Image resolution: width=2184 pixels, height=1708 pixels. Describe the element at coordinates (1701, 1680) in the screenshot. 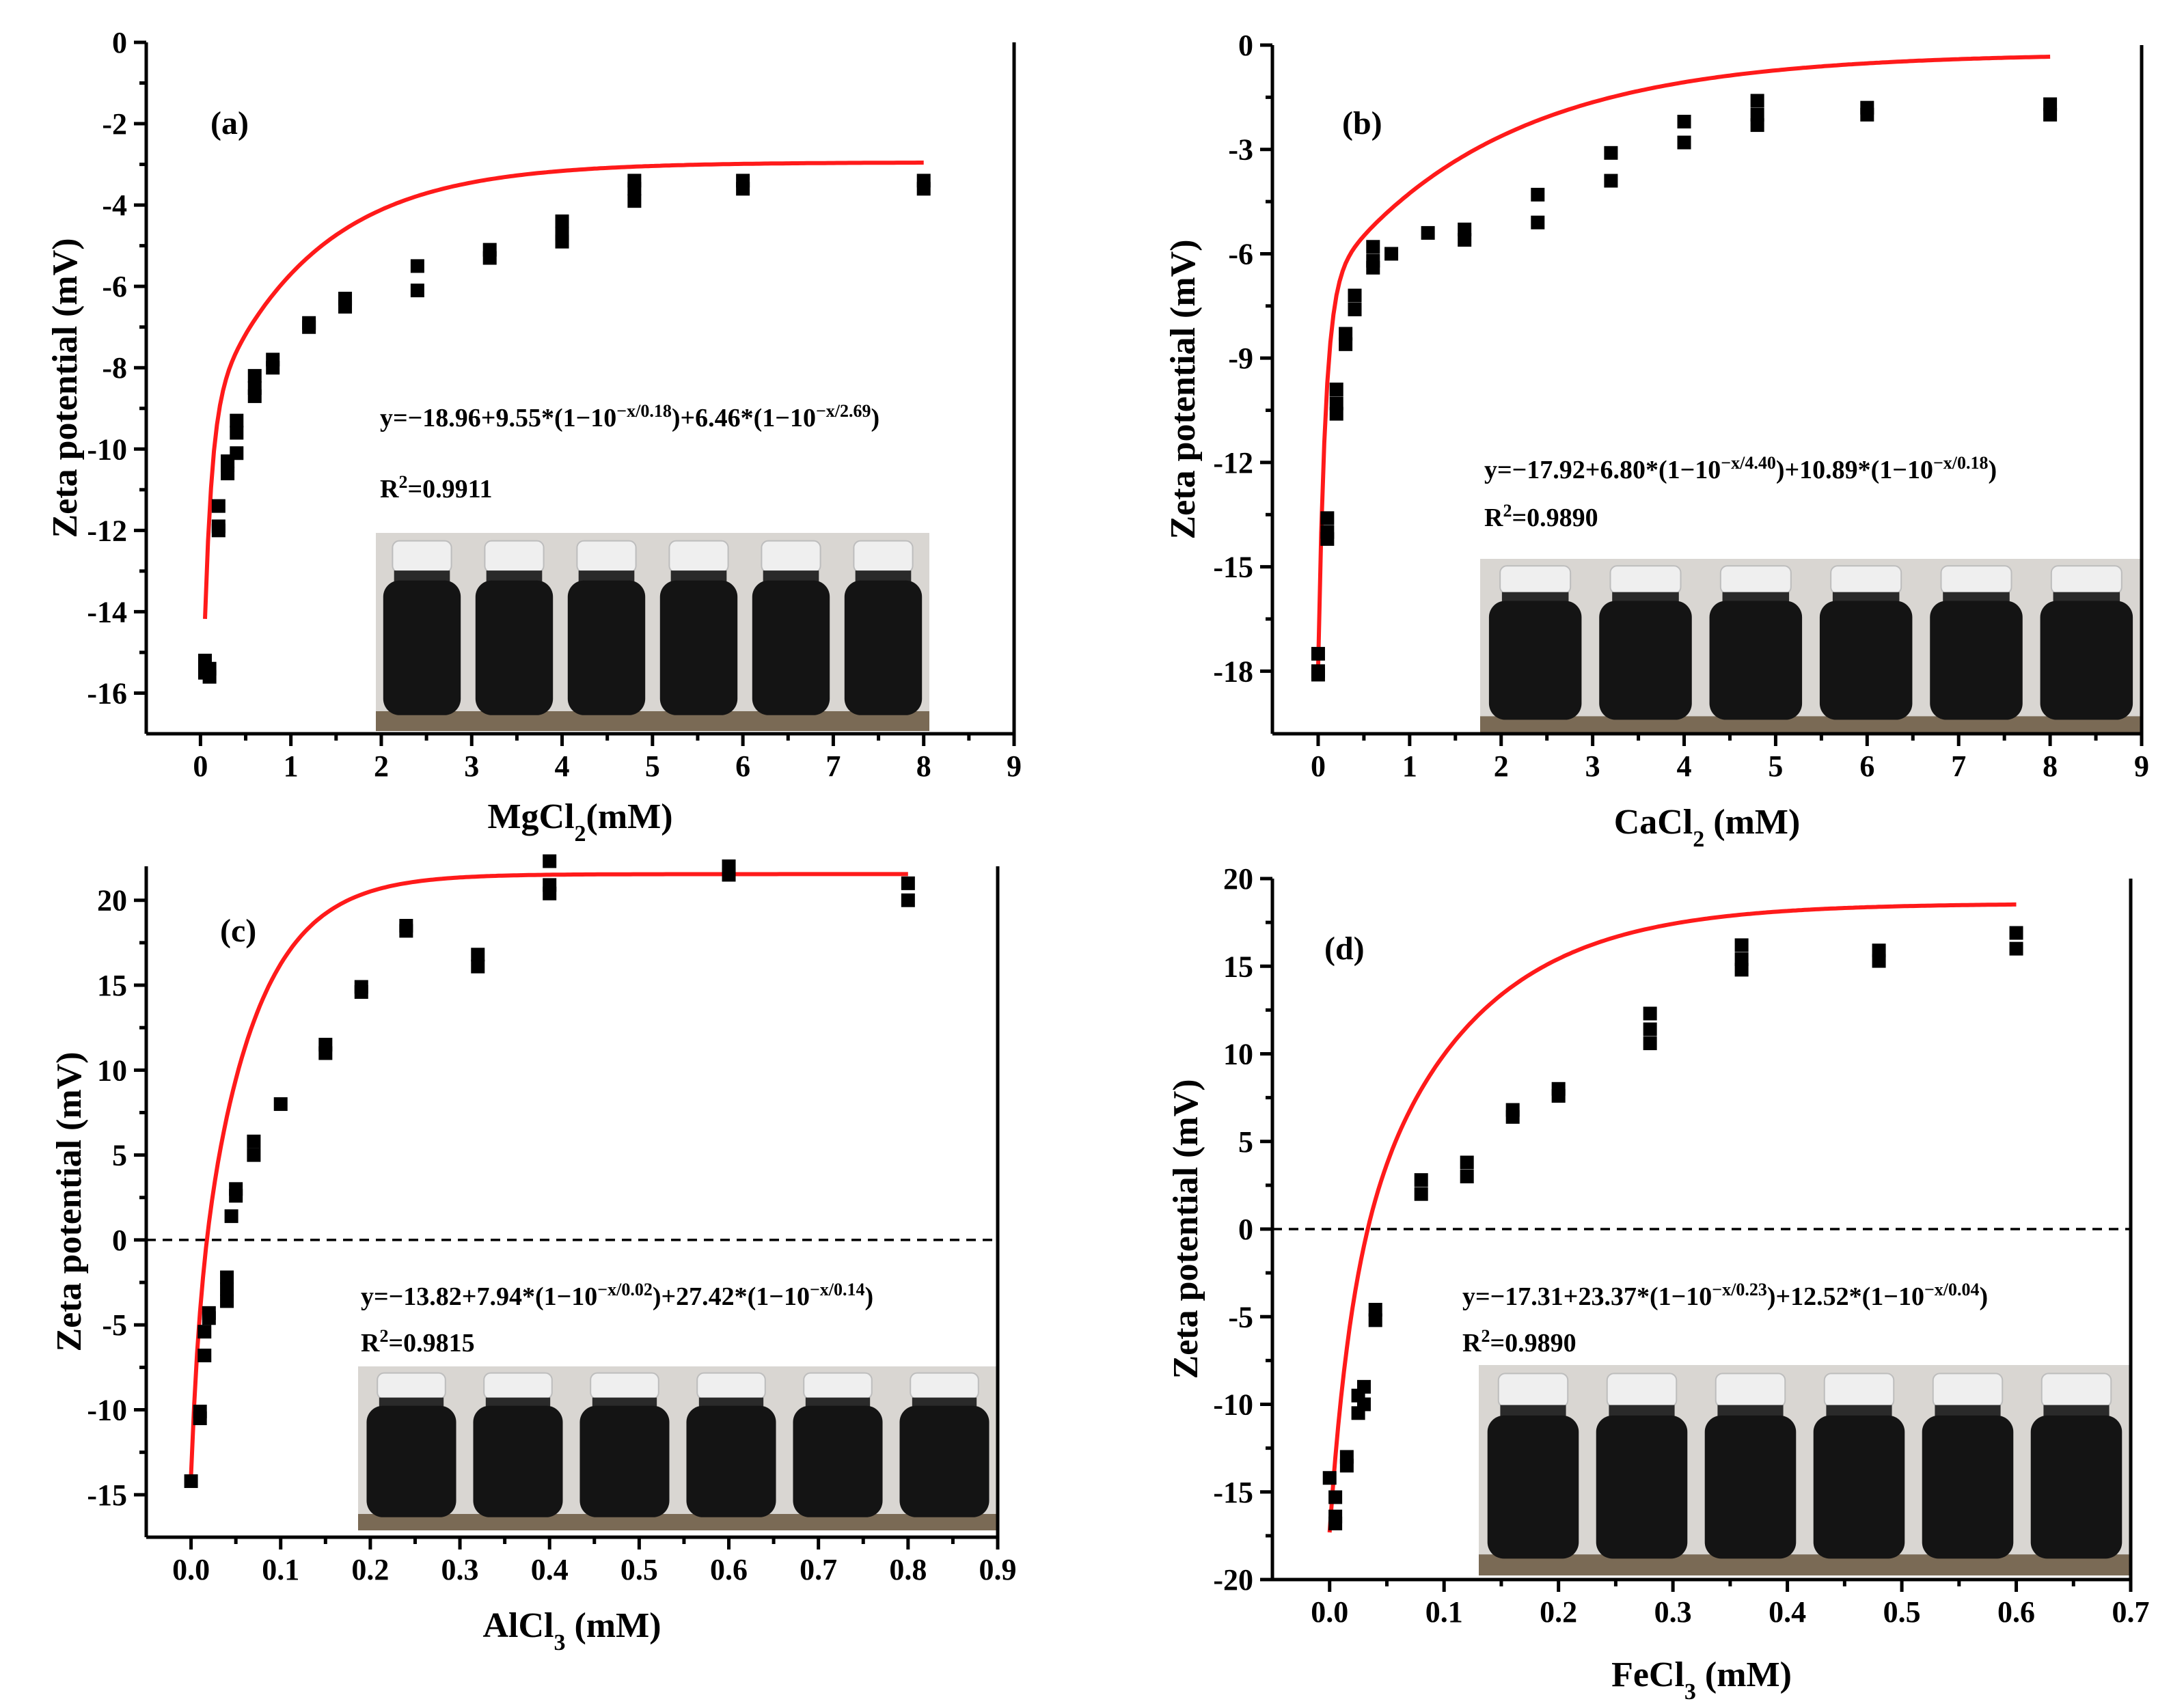

I see `x-axis-title: FeCl3 (mM)` at that location.